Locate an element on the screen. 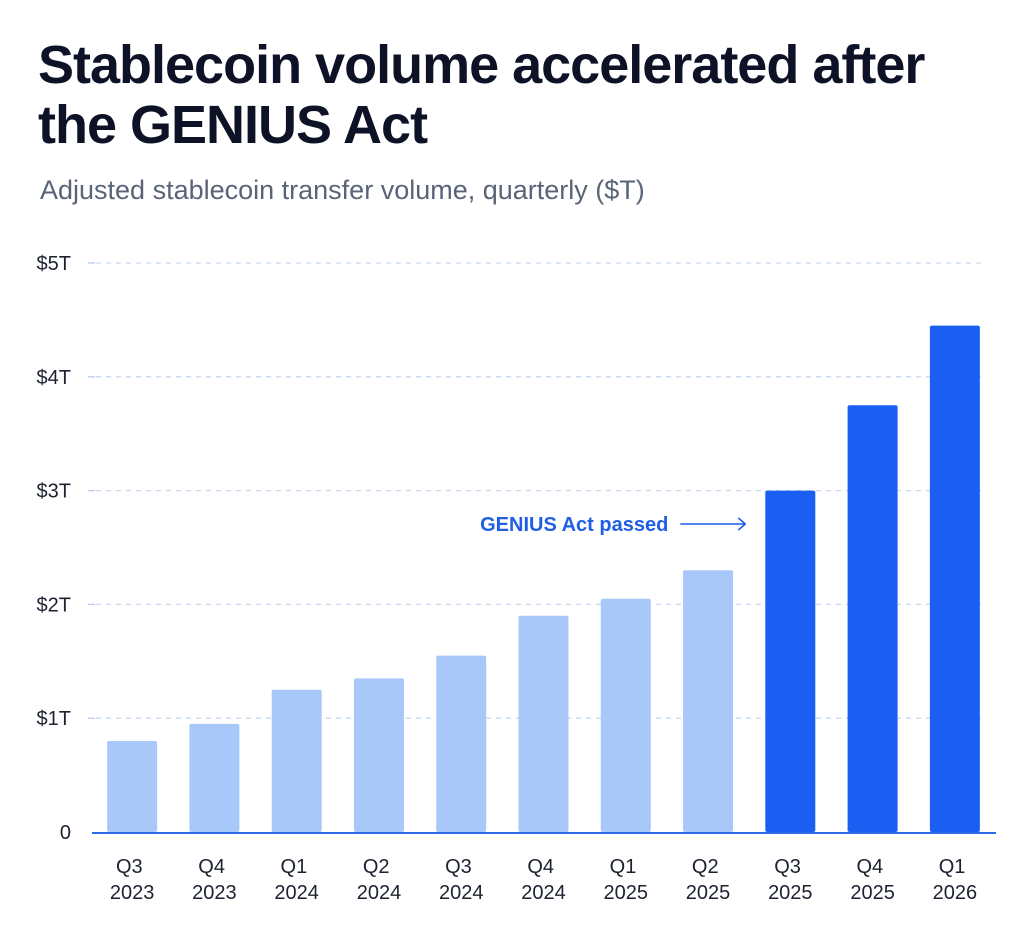  x-tick-year: 2026 is located at coordinates (955, 893).